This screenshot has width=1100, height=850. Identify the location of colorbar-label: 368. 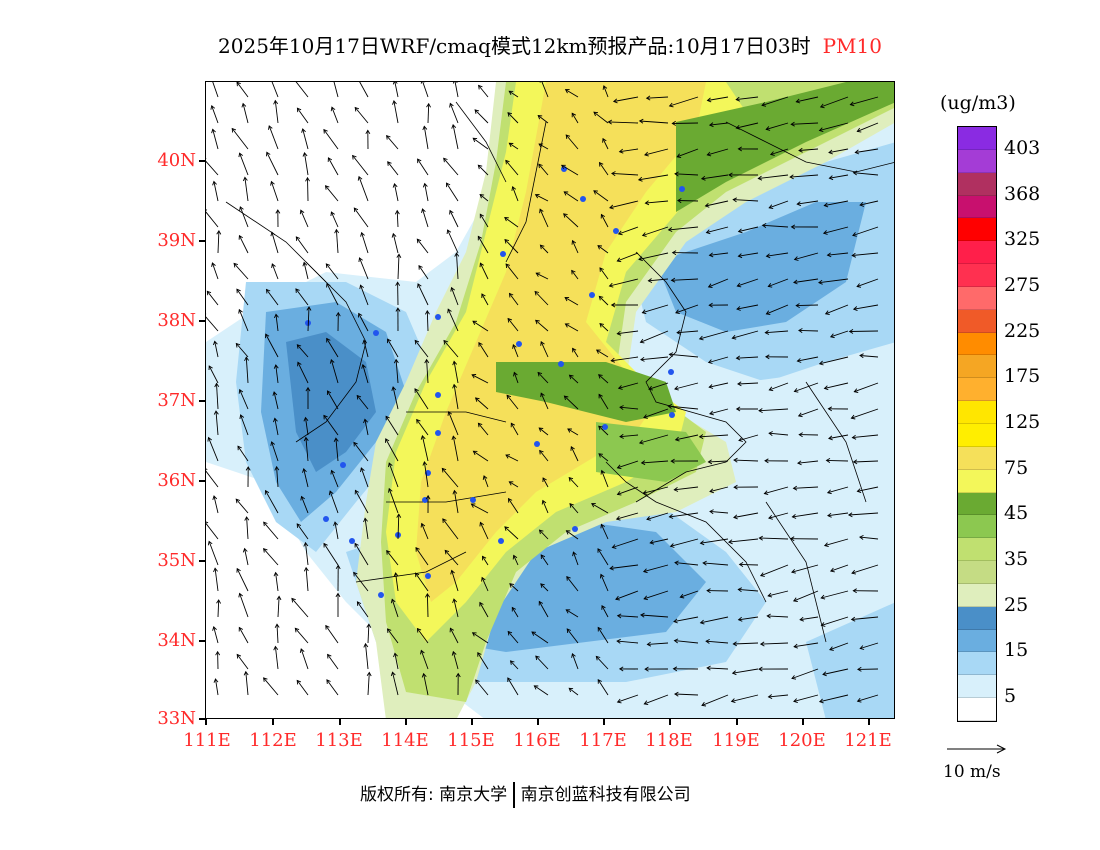
(1022, 193).